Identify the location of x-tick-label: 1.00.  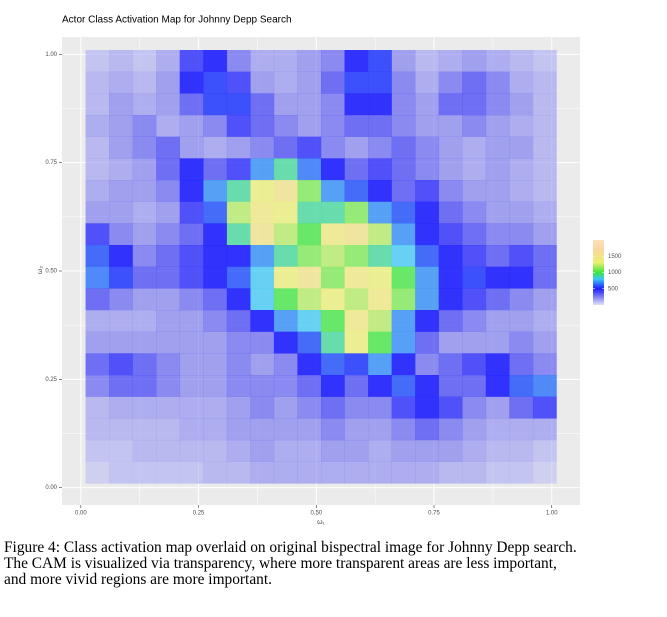
(552, 514).